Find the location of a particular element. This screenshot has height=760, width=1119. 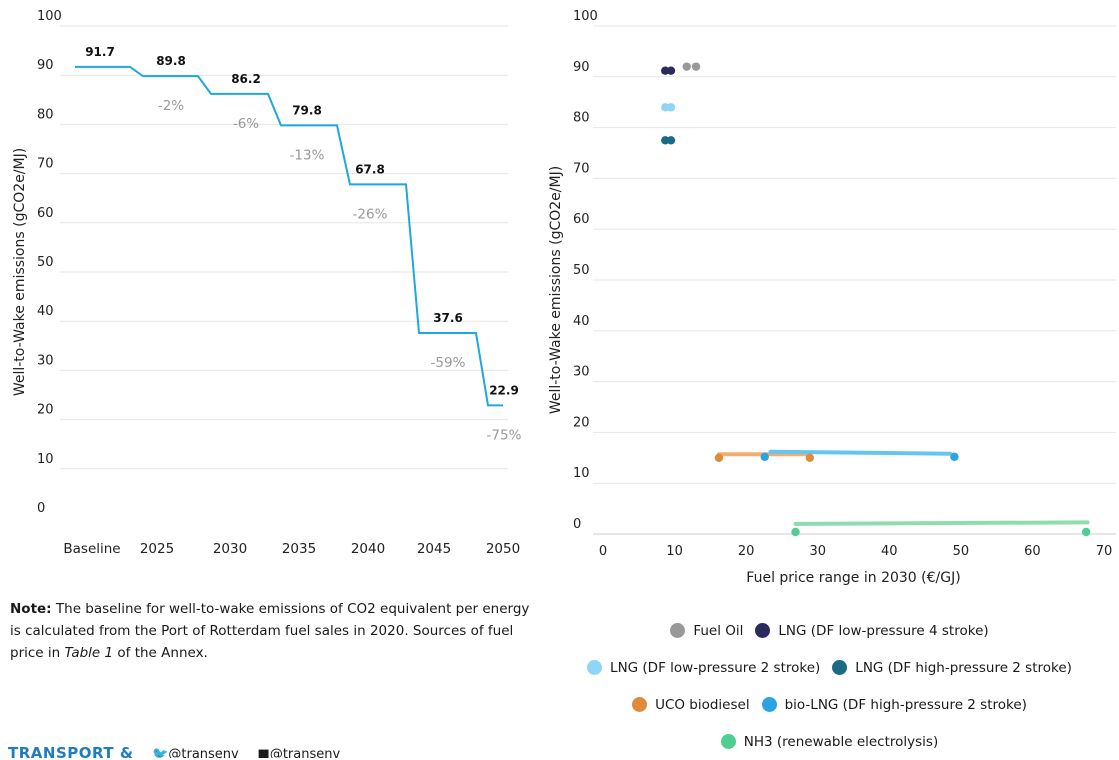

change-label: -59% is located at coordinates (448, 363).